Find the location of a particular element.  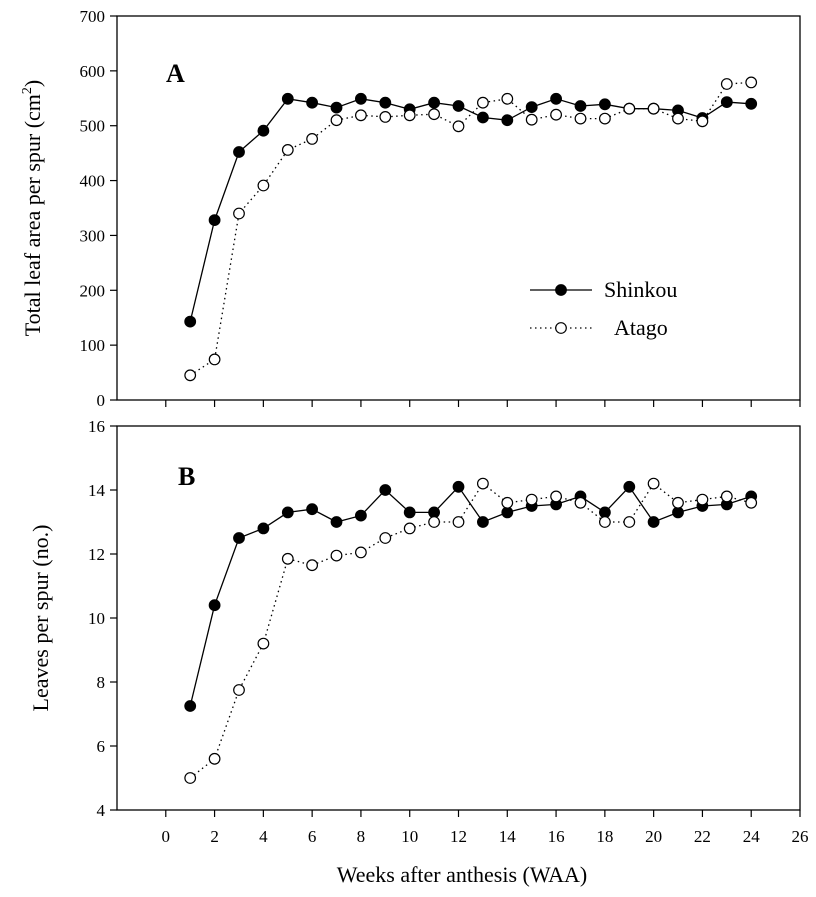

panel-a-y-tick-label: 700 is located at coordinates (93, 16).